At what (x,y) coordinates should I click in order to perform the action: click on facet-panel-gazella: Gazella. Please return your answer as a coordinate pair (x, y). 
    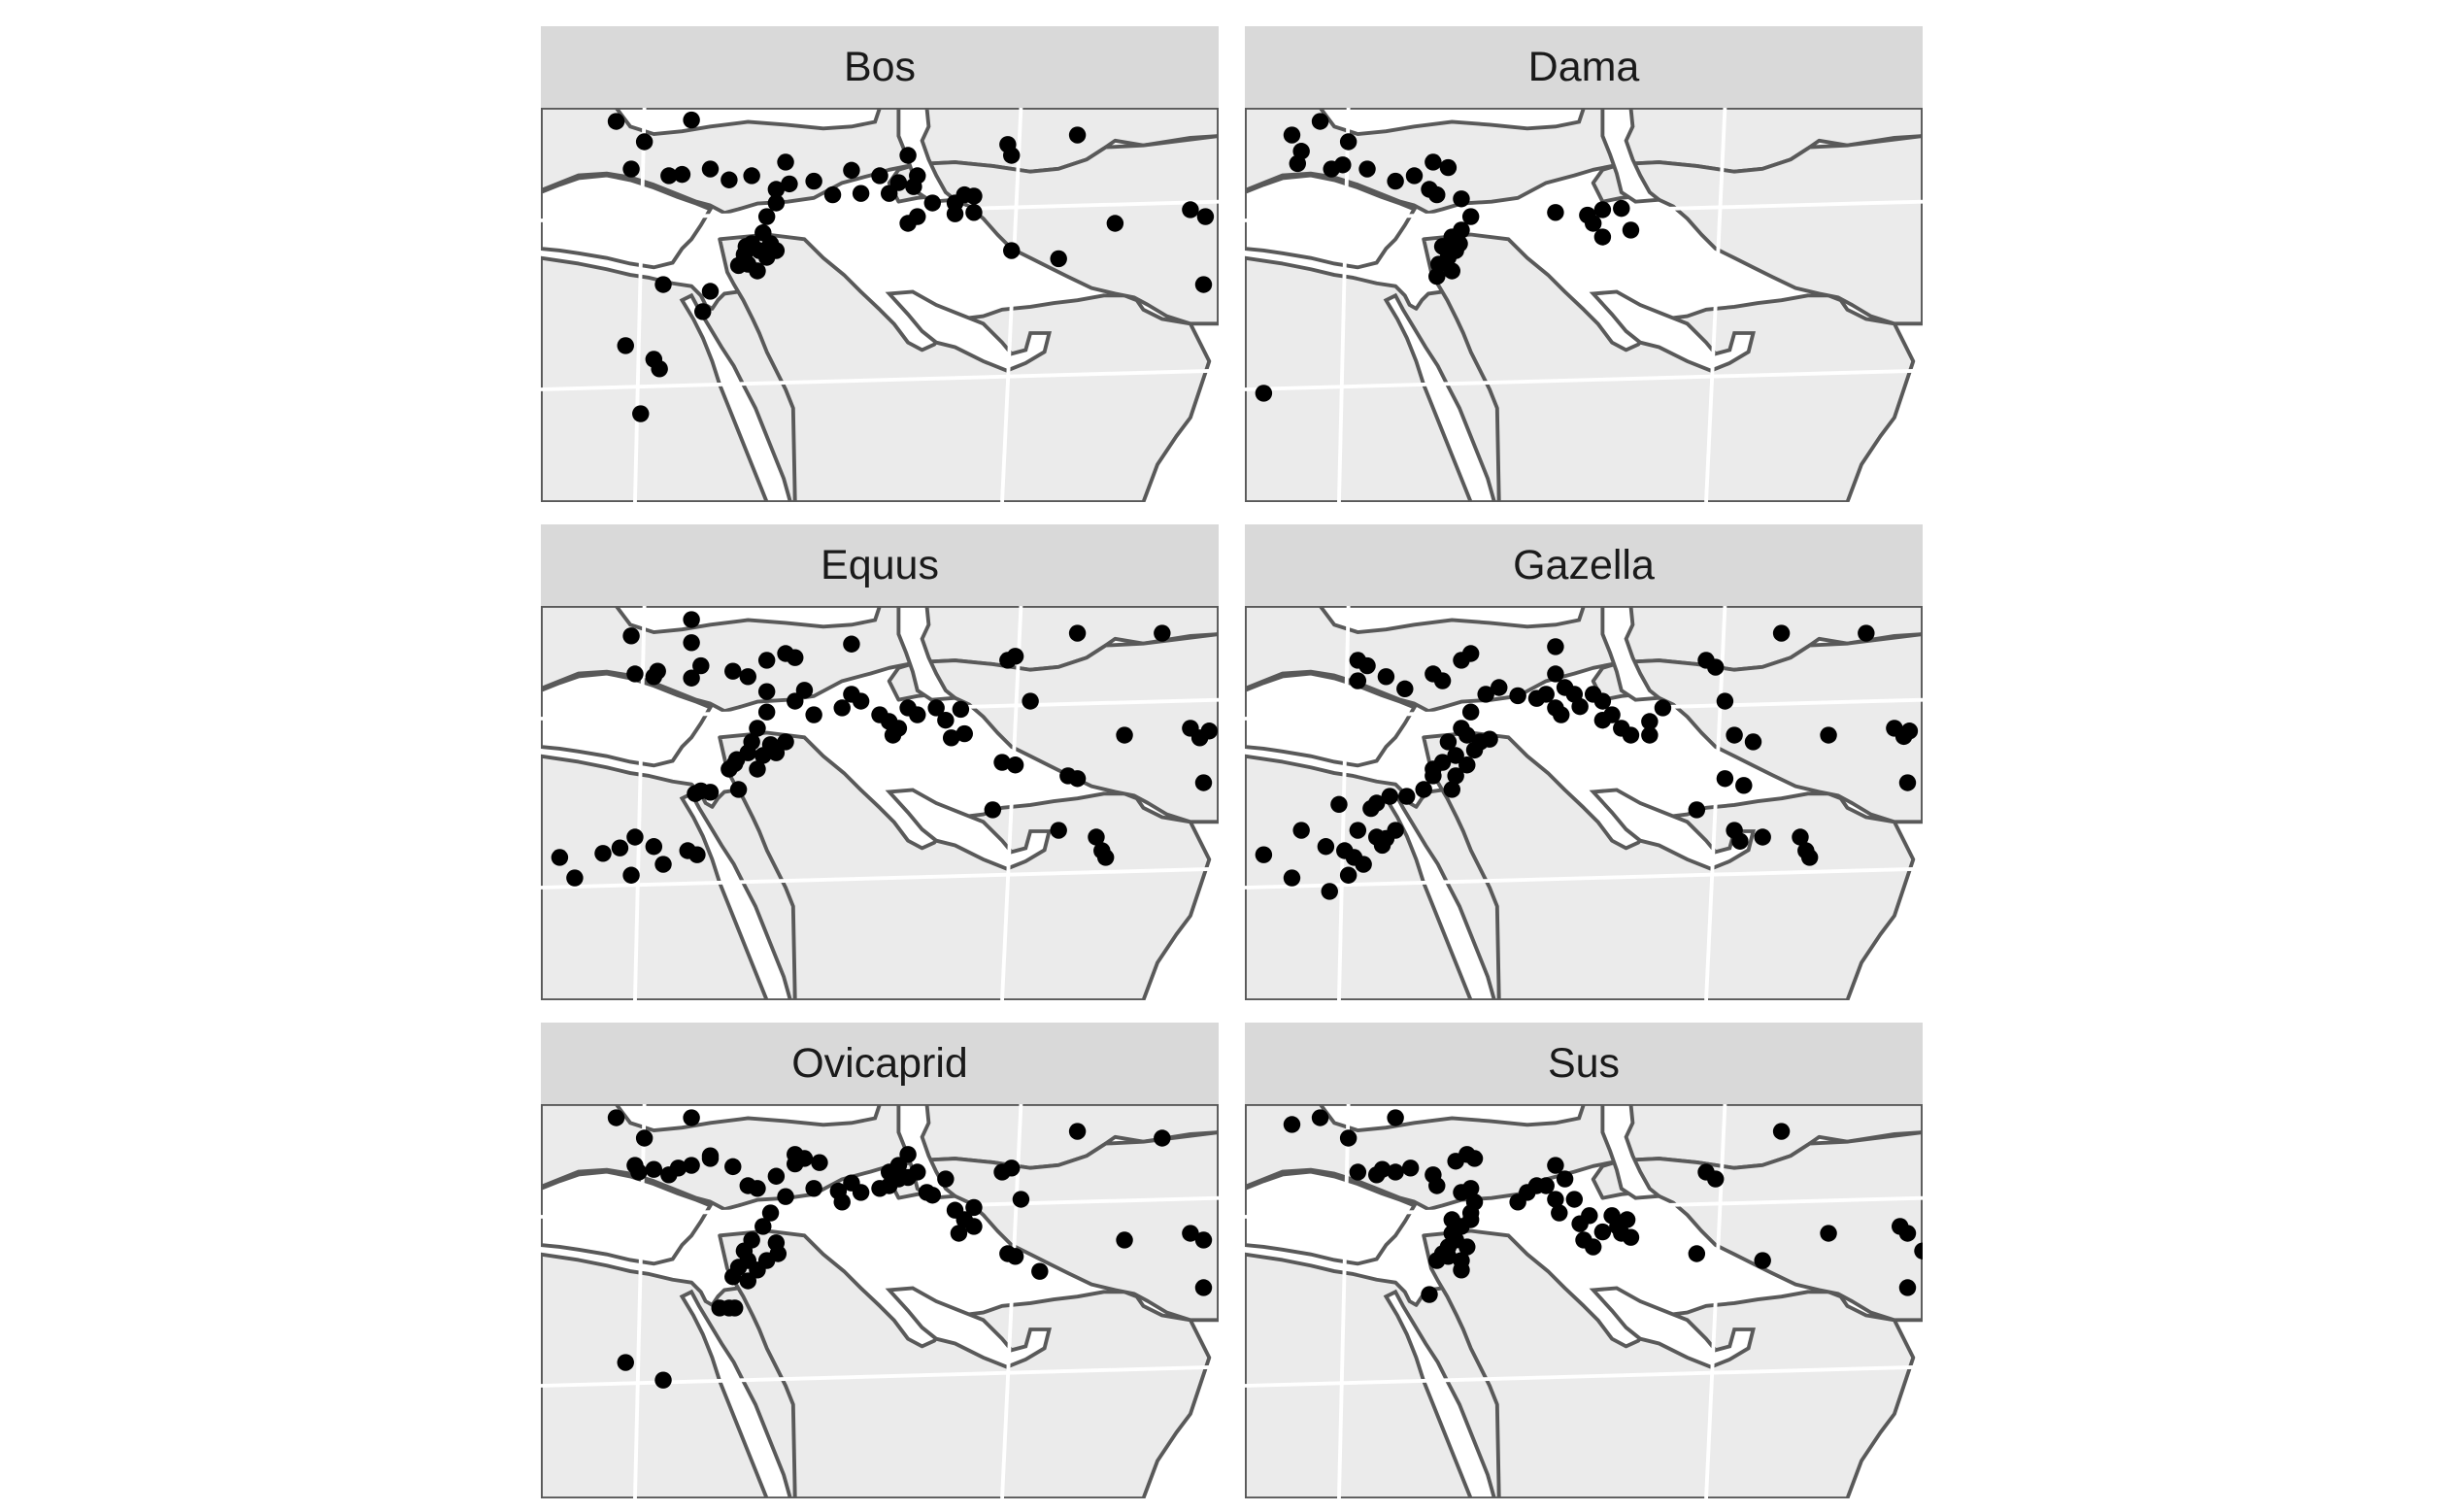
    Looking at the image, I should click on (1584, 762).